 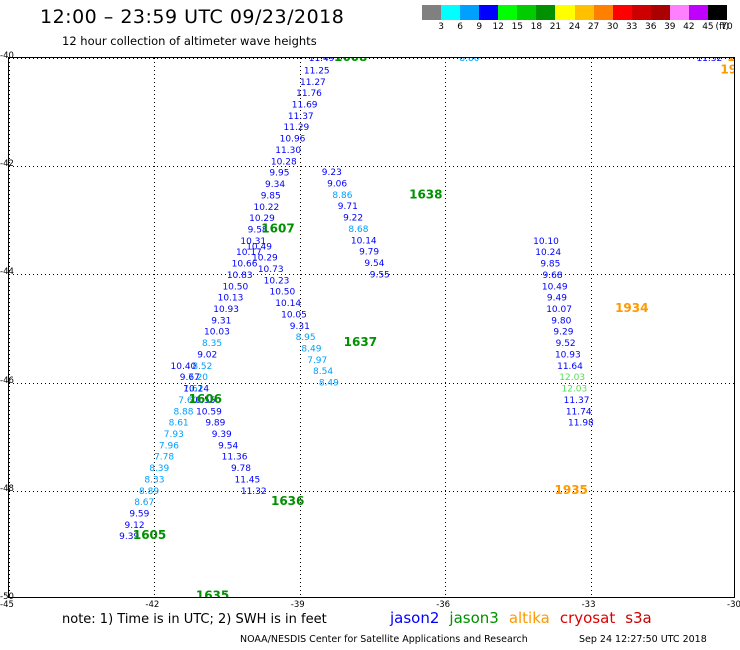 I want to click on swh-value-label: 9.95, so click(x=279, y=174).